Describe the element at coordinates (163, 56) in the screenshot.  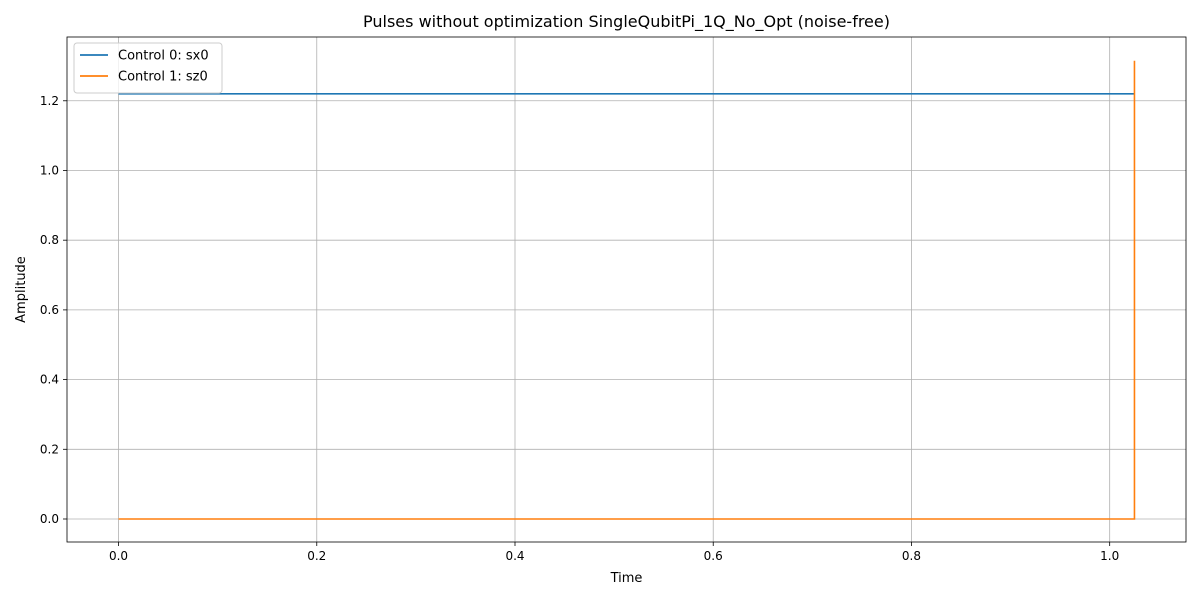
I see `legend-entry-0: Control 0: sx0` at that location.